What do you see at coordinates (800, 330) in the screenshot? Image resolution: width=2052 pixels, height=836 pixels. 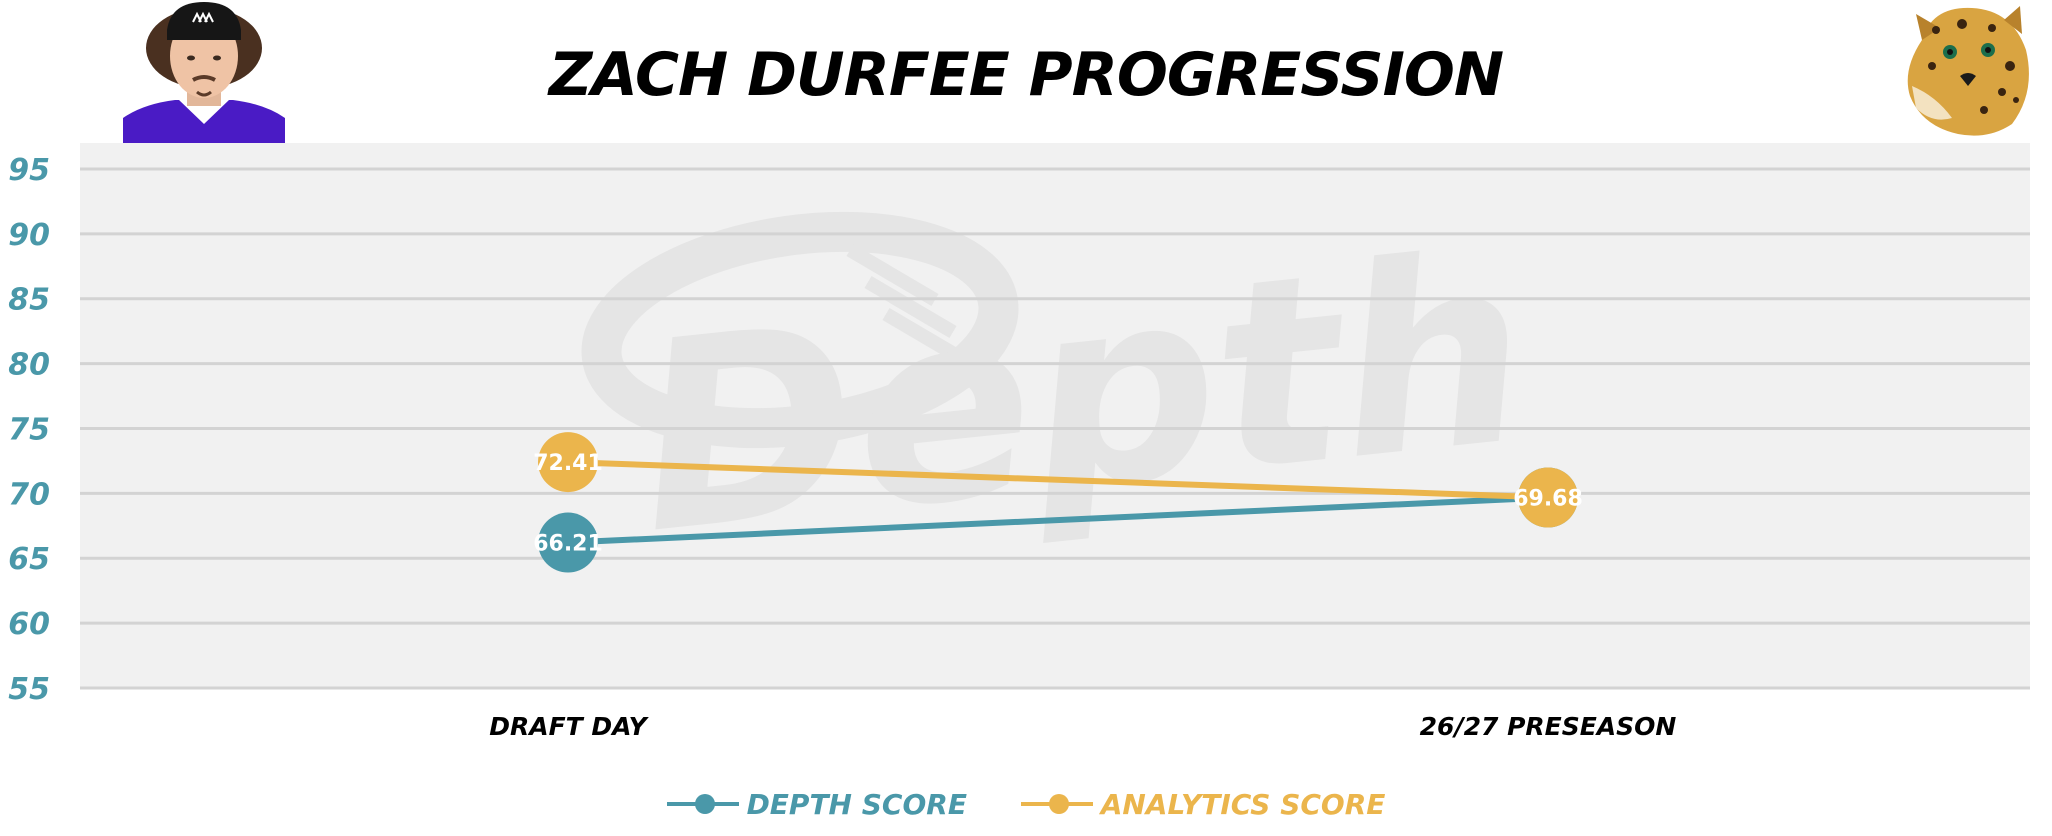 I see `watermark-football-shape` at bounding box center [800, 330].